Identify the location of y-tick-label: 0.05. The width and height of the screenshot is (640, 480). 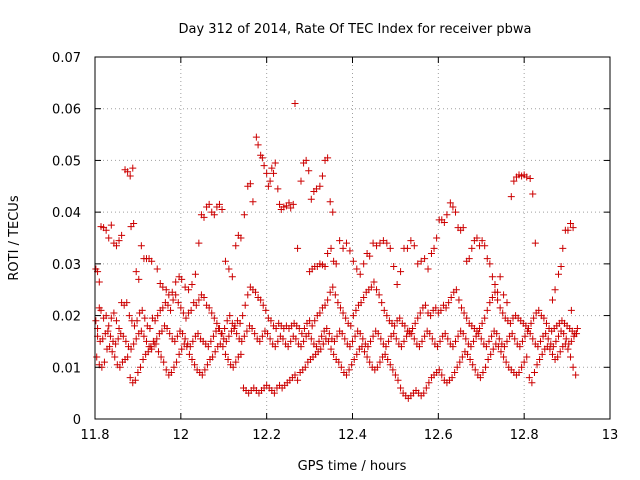
(66, 161).